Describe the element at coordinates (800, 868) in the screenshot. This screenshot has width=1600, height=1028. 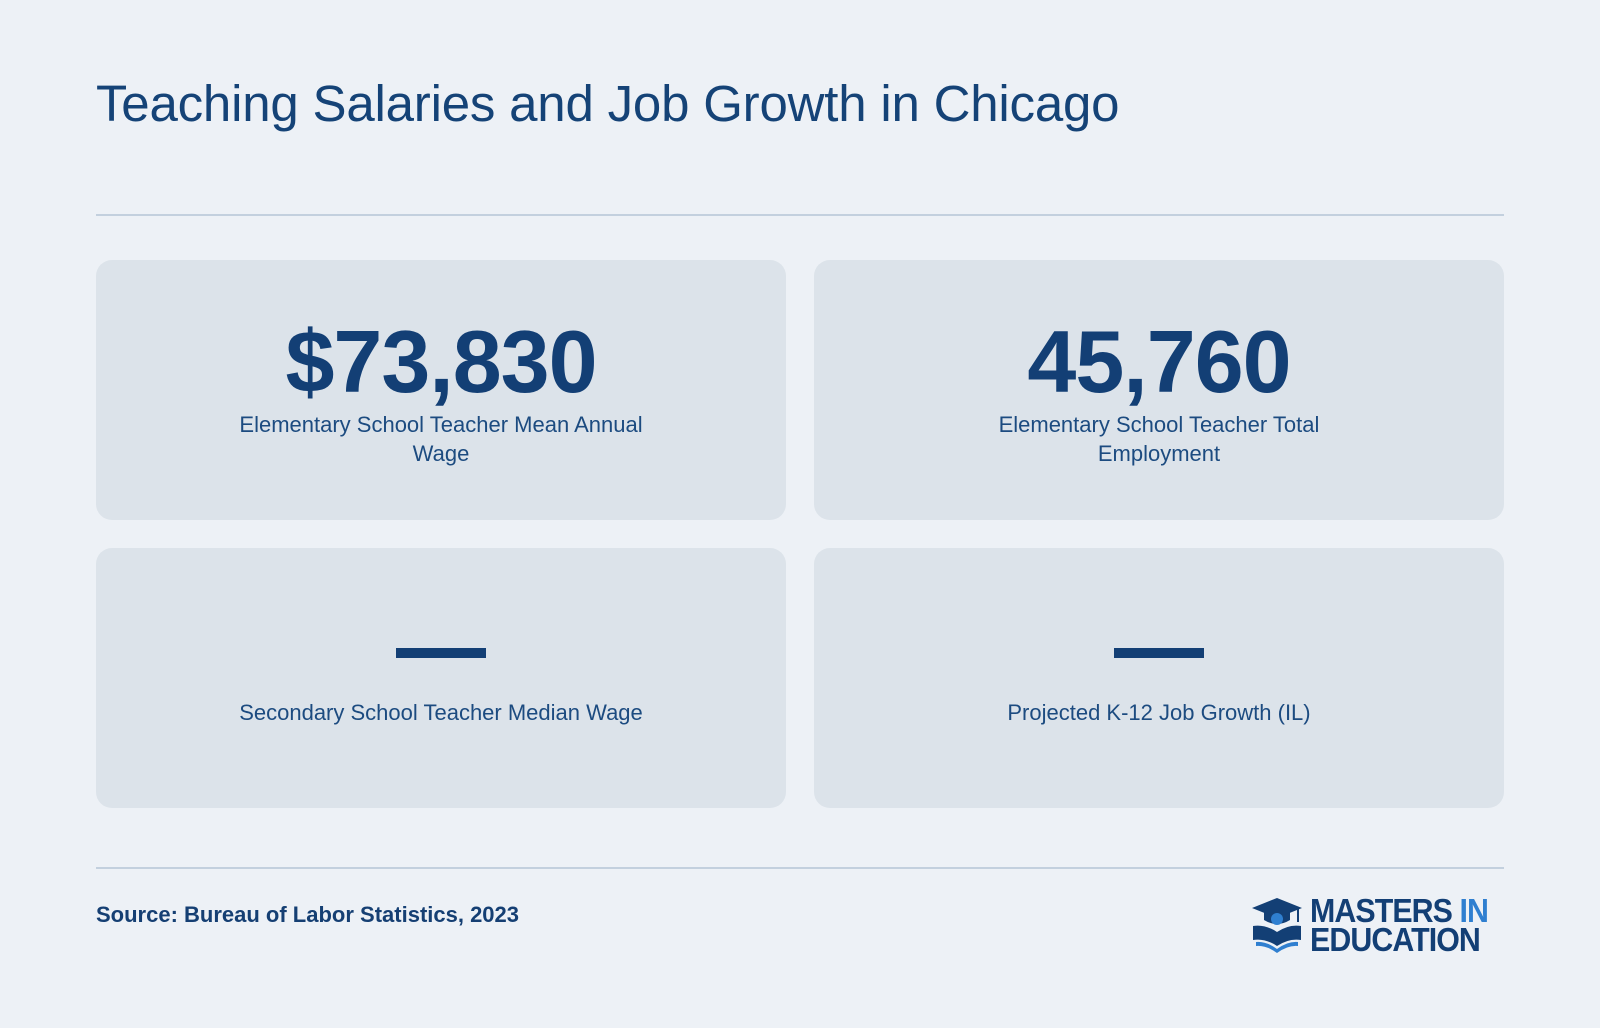
I see `bottom-divider` at that location.